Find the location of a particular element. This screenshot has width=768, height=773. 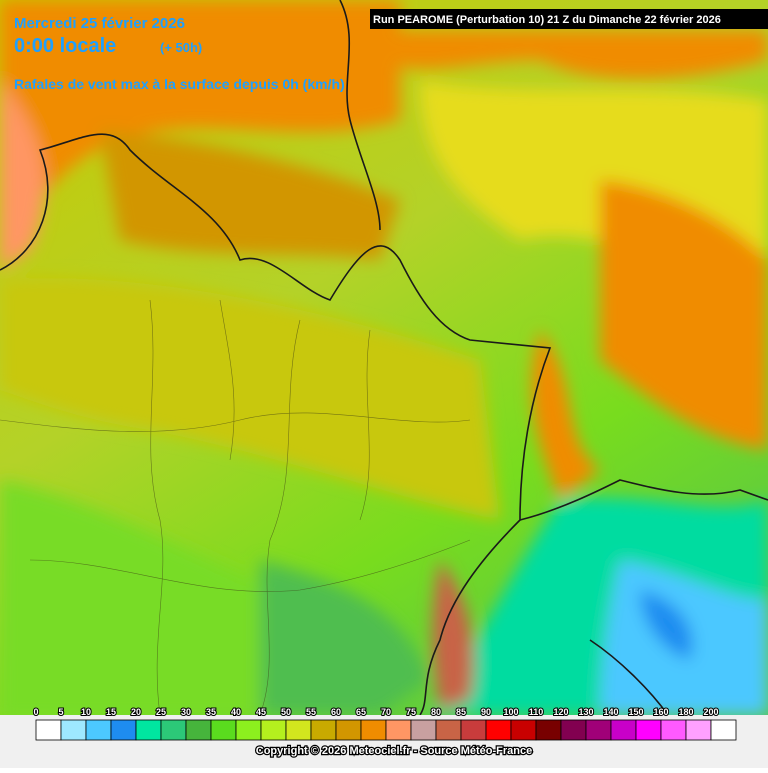

legend-label: 130 is located at coordinates (585, 712).